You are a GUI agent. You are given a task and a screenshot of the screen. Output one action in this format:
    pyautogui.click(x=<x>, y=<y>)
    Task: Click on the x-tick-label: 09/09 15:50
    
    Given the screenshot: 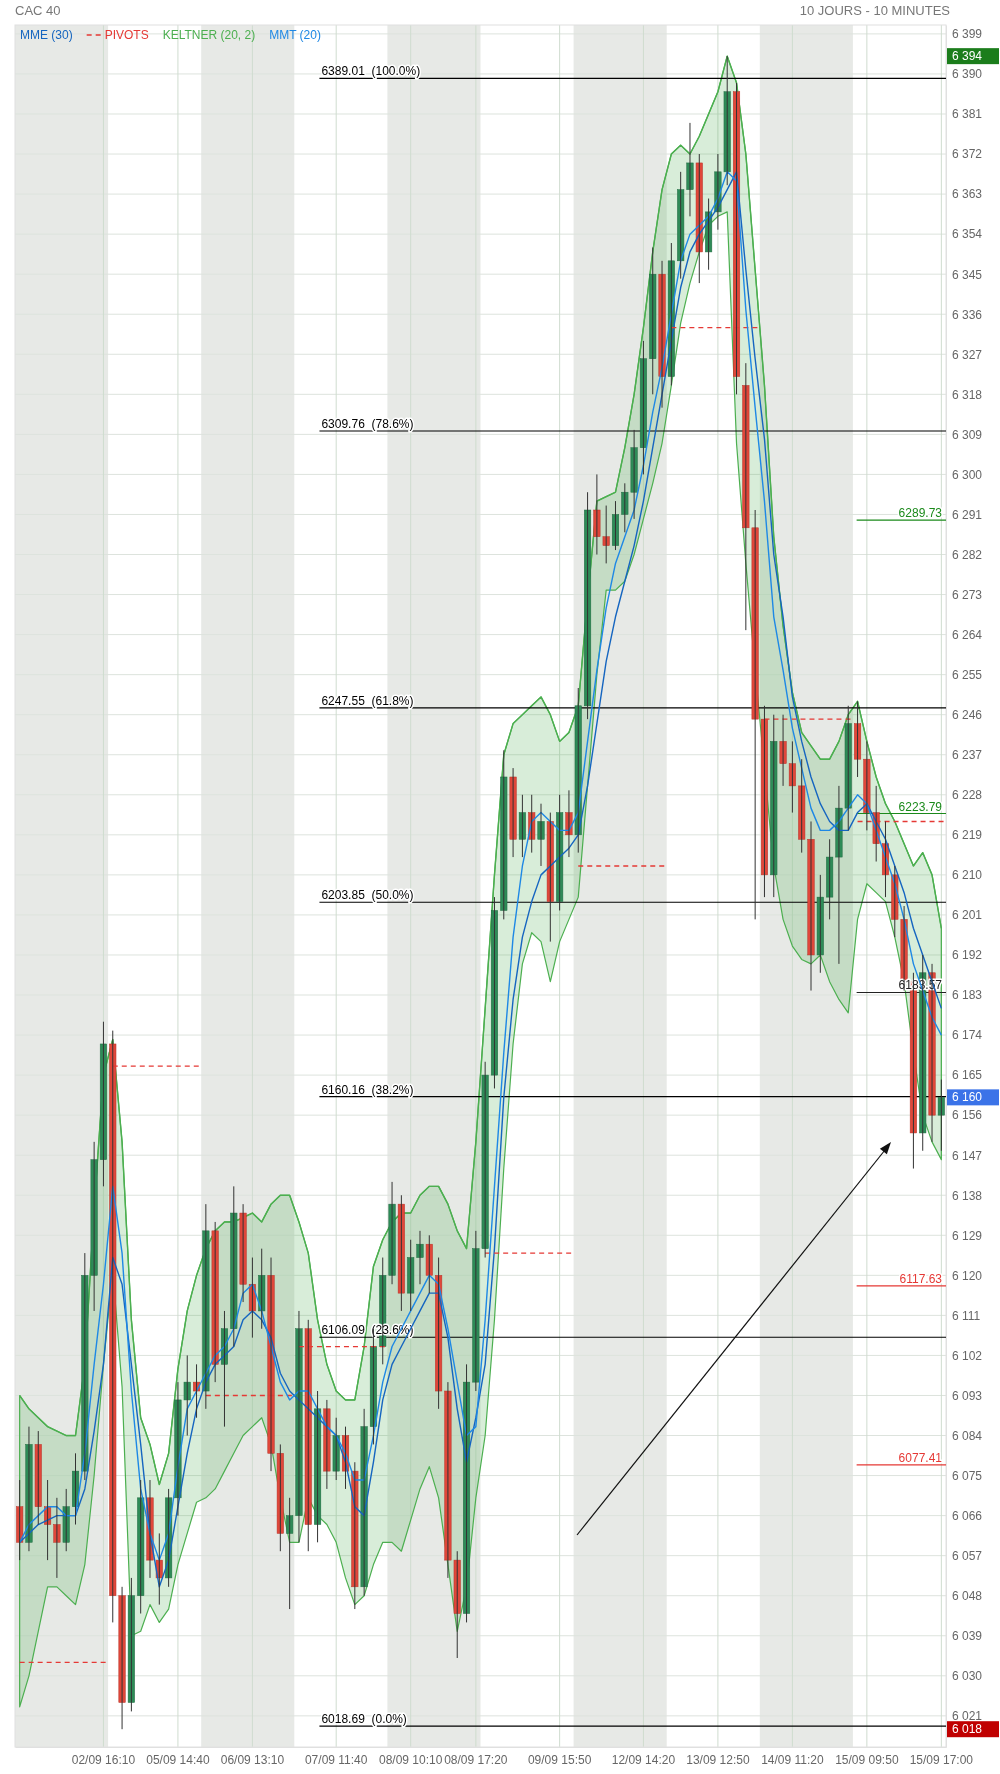 What is the action you would take?
    pyautogui.click(x=559, y=1759)
    